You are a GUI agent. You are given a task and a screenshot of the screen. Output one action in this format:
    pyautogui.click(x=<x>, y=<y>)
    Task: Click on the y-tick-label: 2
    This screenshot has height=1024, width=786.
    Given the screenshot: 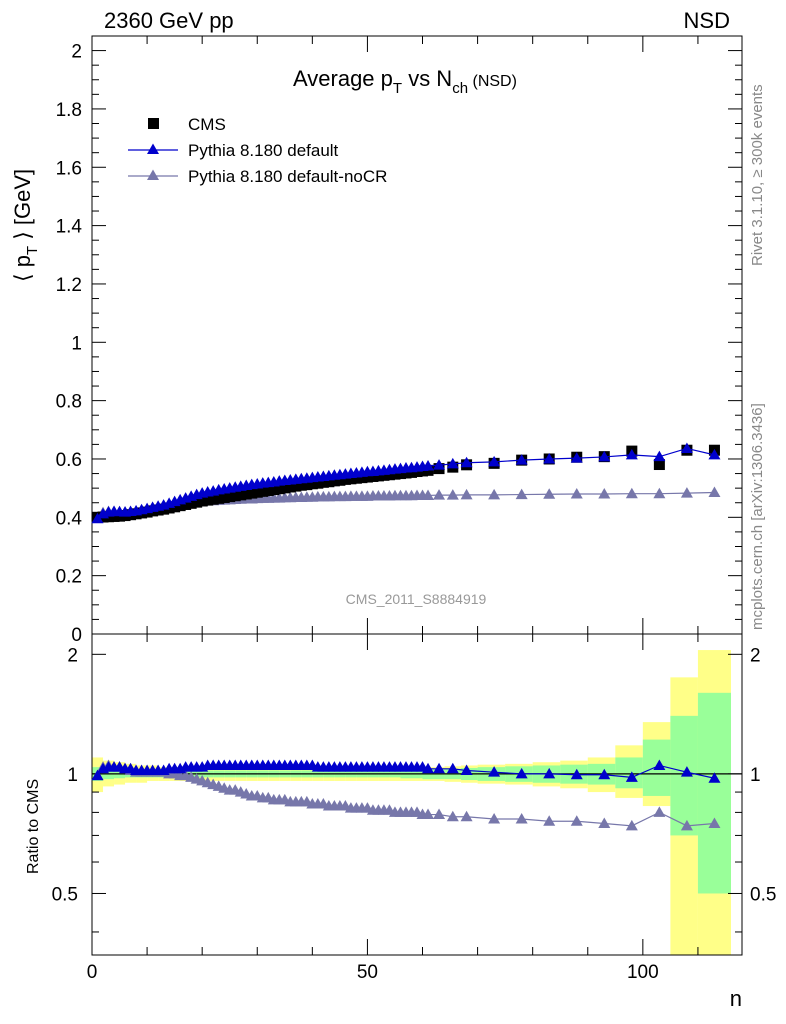 What is the action you would take?
    pyautogui.click(x=76, y=52)
    